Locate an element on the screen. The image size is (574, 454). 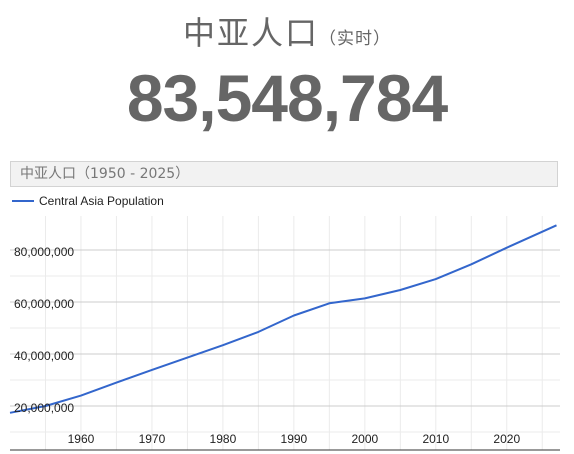
y-tick-label: 60,000,000 is located at coordinates (44, 304).